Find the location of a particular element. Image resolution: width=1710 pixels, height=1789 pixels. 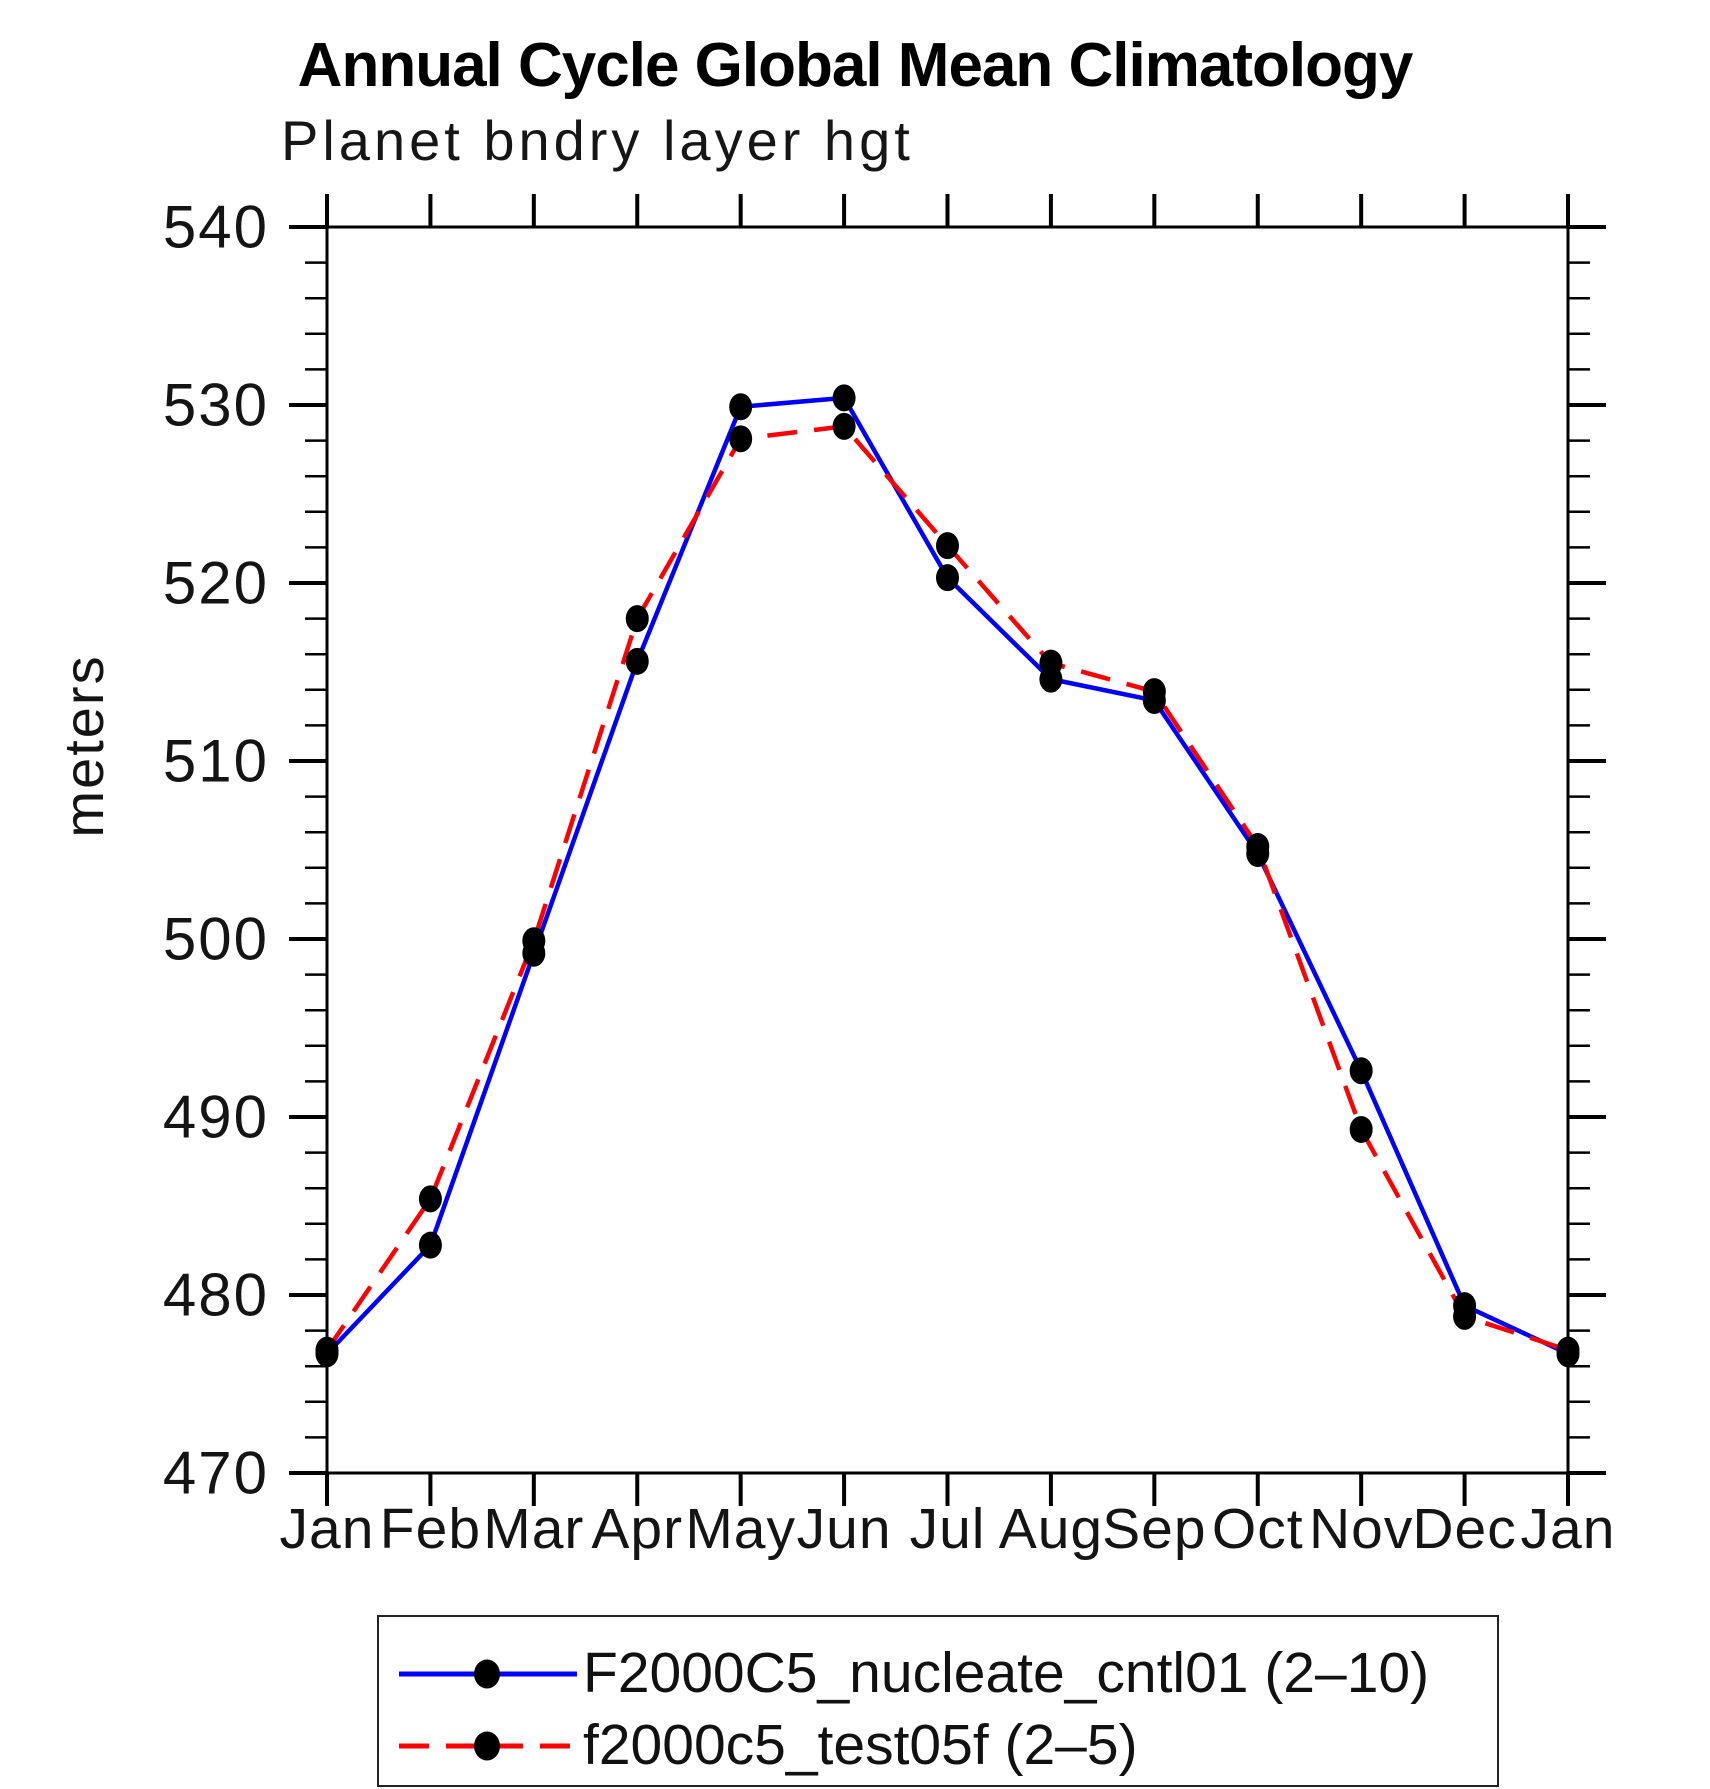

legend-line-sample-solid is located at coordinates (488, 1673).